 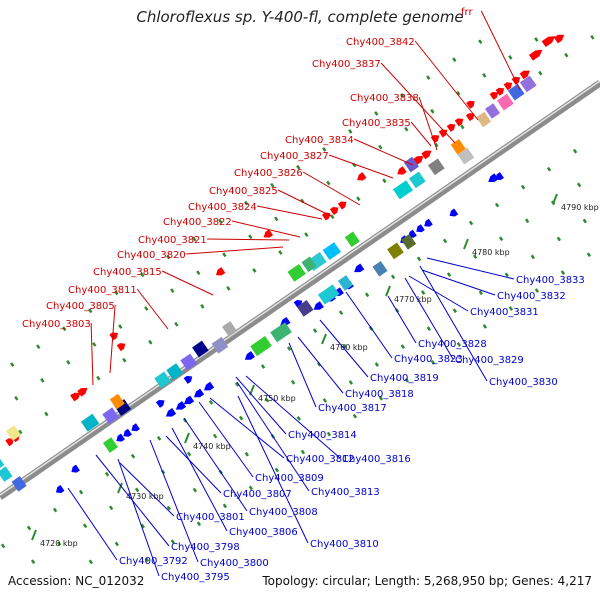 I want to click on gene-label-reverse: Chy400_3819, so click(x=404, y=378).